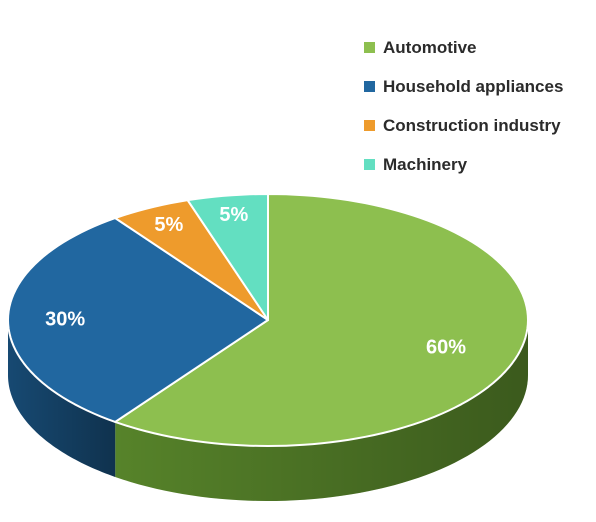  Describe the element at coordinates (65, 319) in the screenshot. I see `data-label-household-appliances: 30%` at that location.